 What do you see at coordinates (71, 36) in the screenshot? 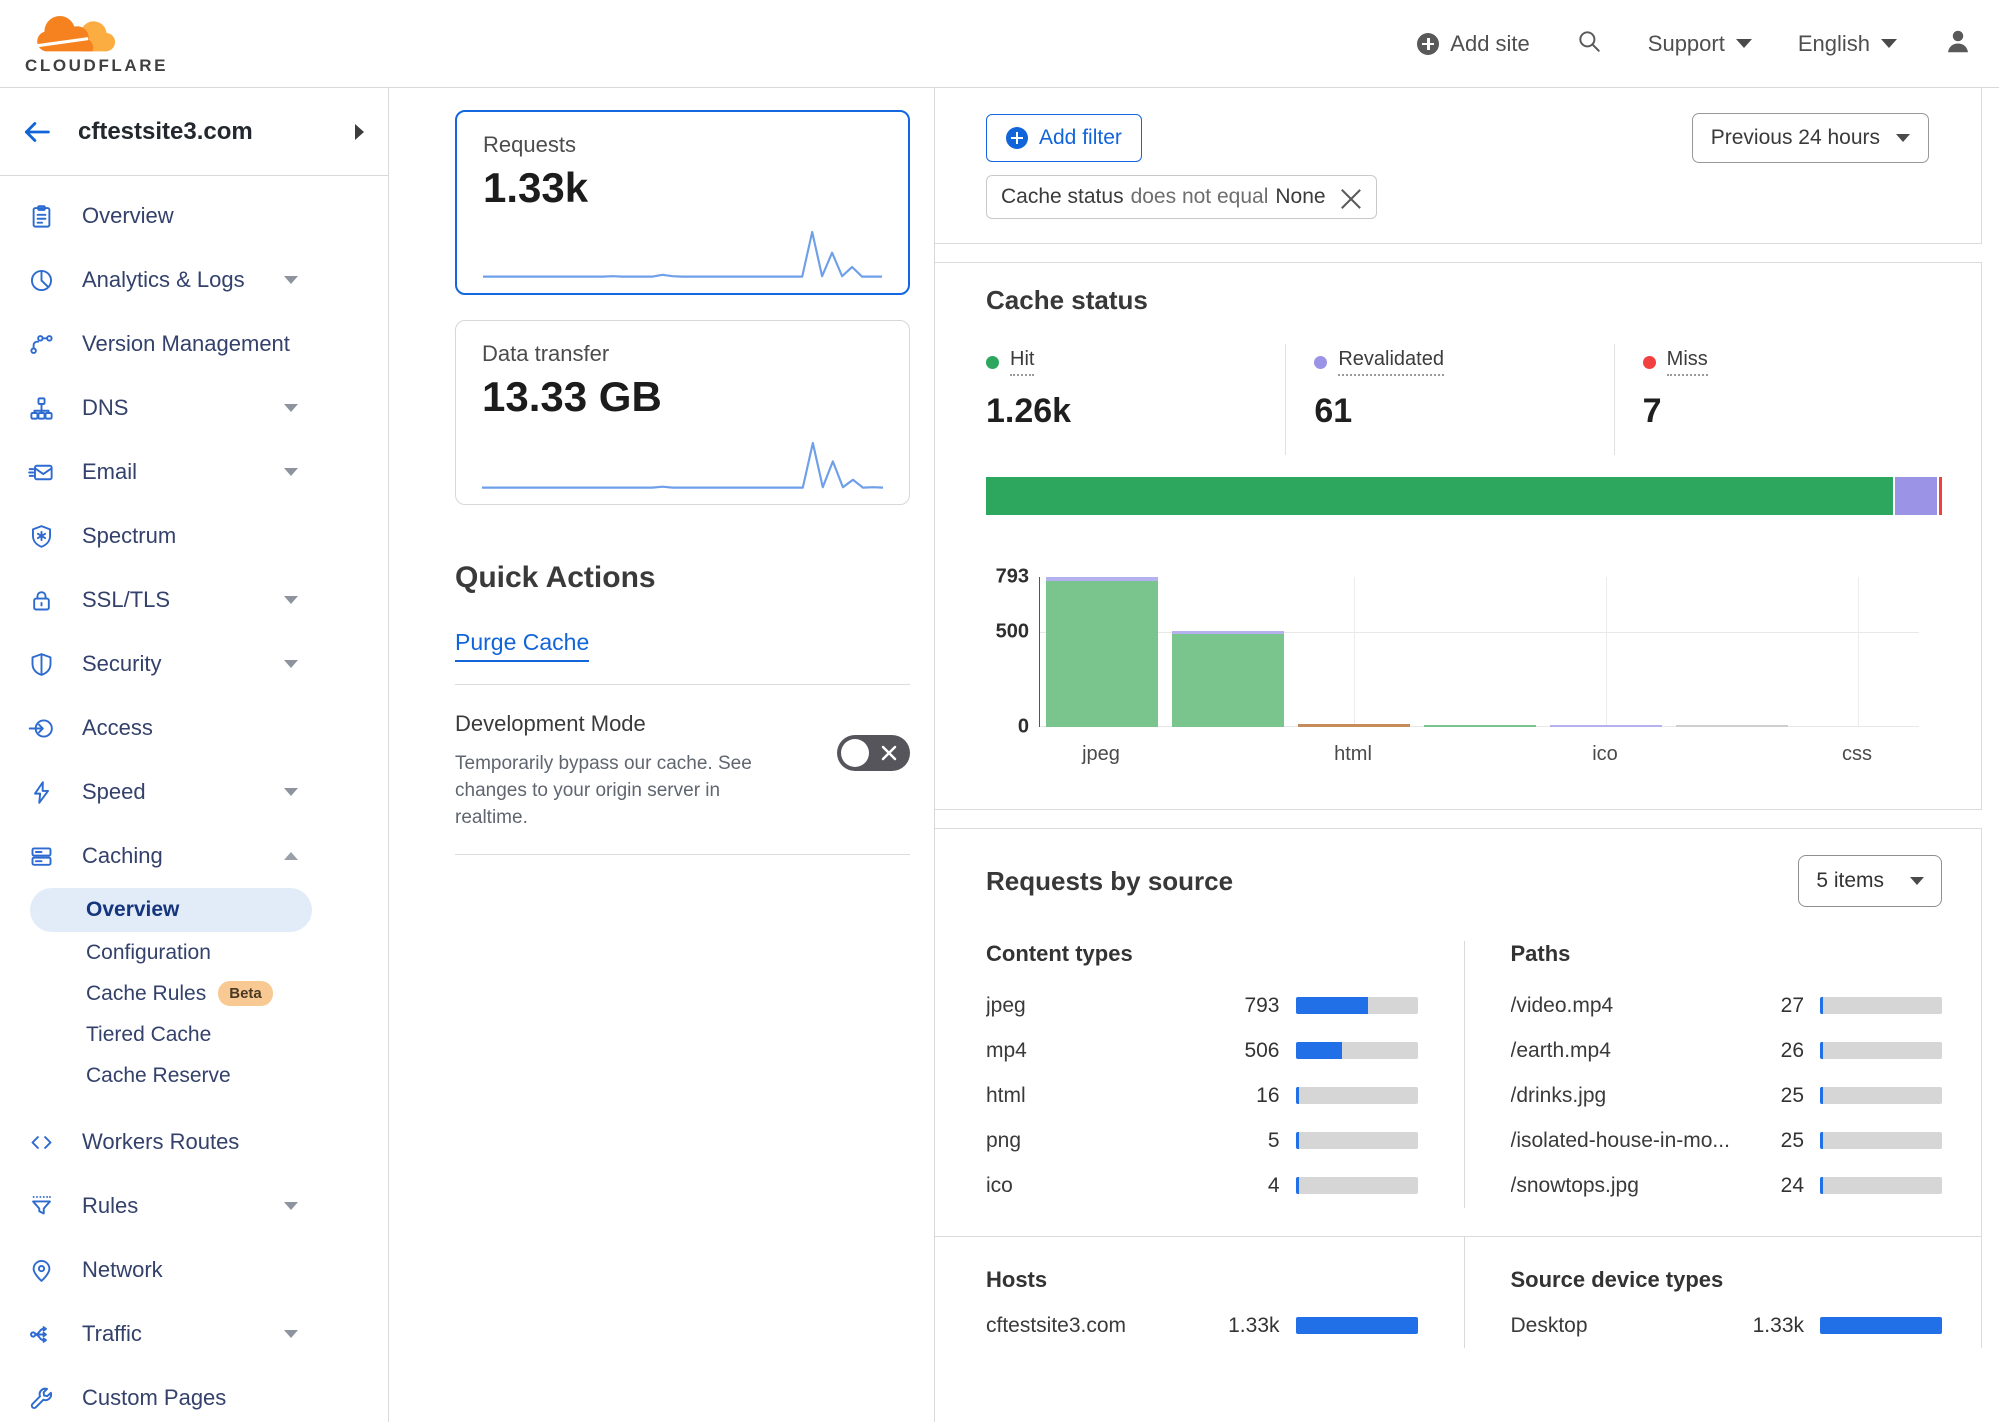
I see `cloudflare-cloud-icon` at bounding box center [71, 36].